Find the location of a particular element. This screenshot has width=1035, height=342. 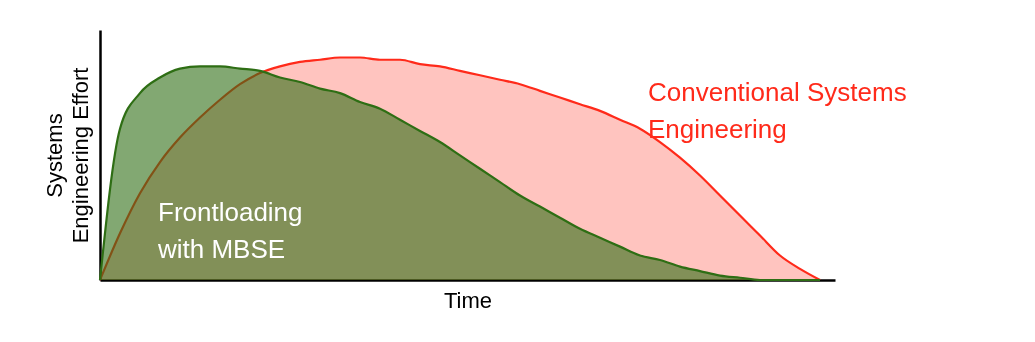

x-axis-title: Time is located at coordinates (468, 300).